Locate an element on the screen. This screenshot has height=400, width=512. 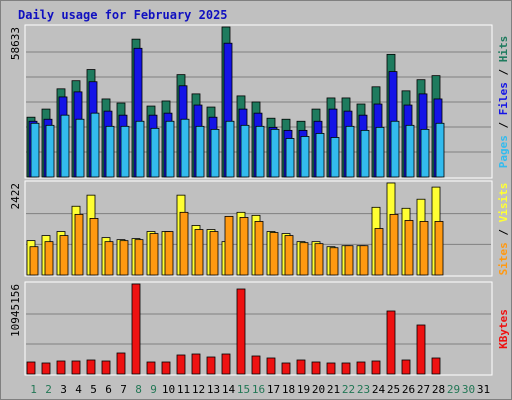
x-tick-label: 10 is located at coordinates (168, 389).